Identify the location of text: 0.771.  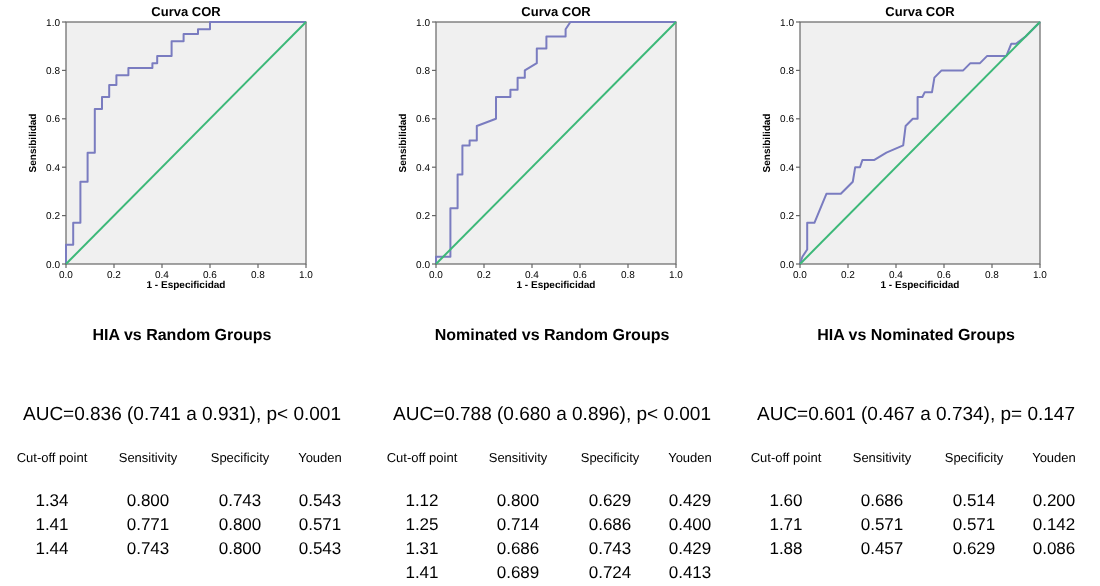
(148, 524).